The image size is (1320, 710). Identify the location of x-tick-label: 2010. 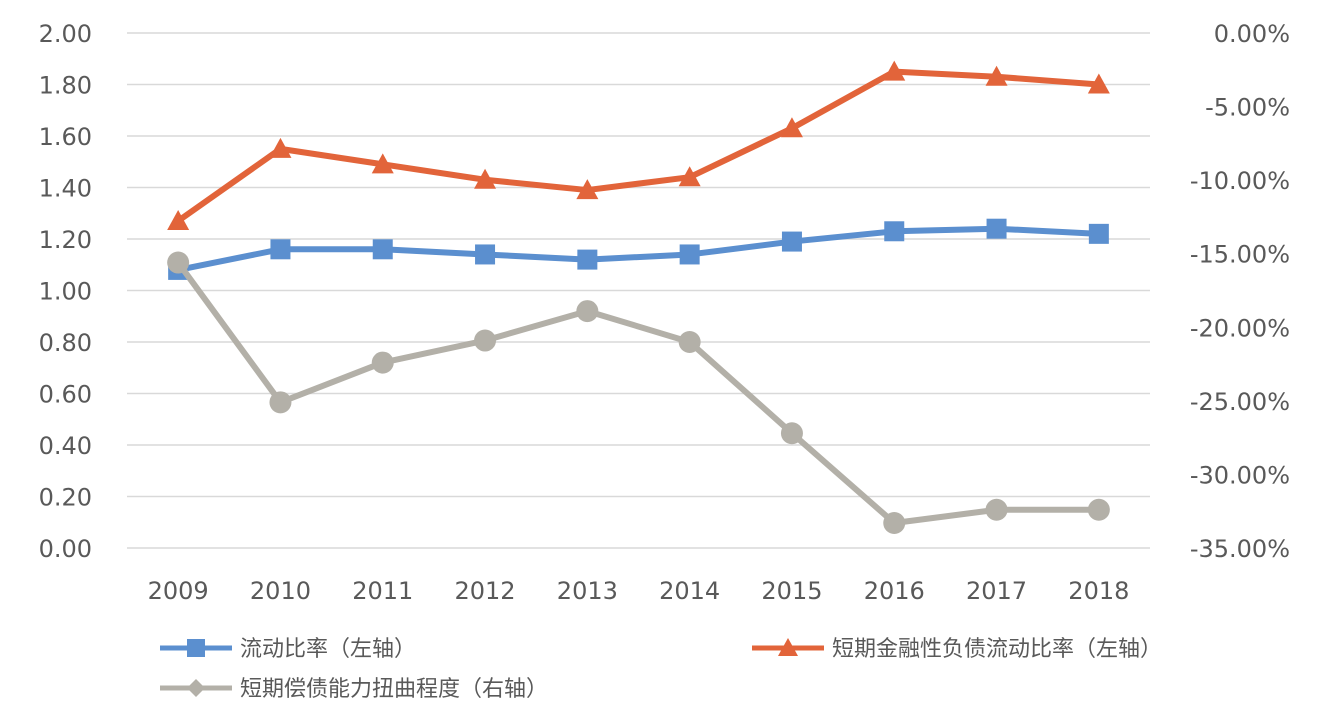
(280, 591).